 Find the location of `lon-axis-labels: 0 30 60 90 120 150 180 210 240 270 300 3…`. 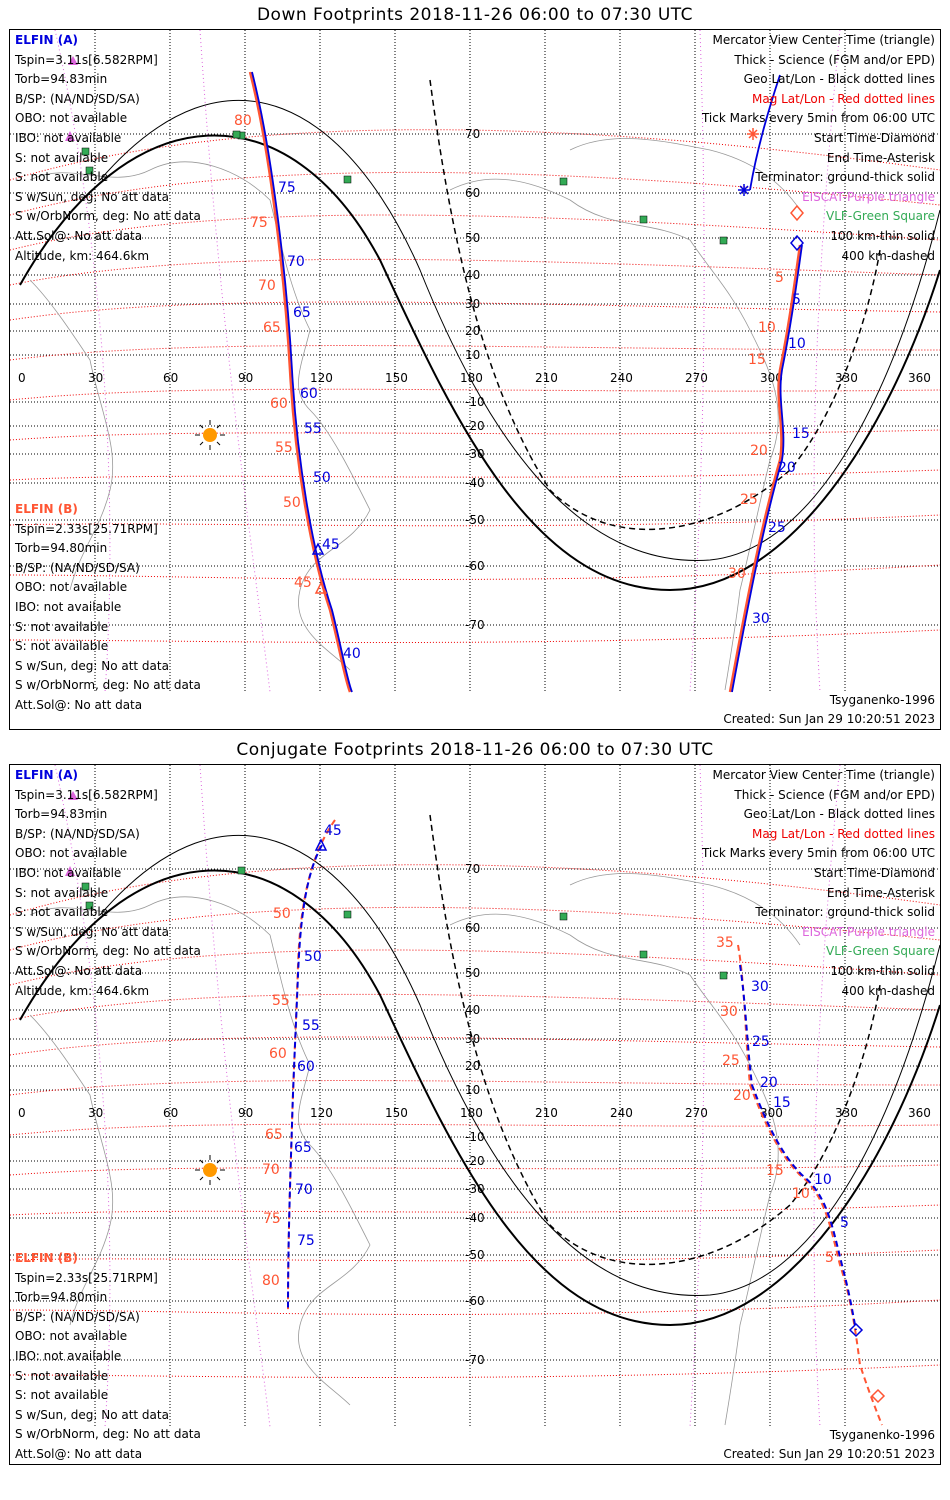

lon-axis-labels: 0 30 60 90 120 150 180 210 240 270 300 3… is located at coordinates (474, 1113).